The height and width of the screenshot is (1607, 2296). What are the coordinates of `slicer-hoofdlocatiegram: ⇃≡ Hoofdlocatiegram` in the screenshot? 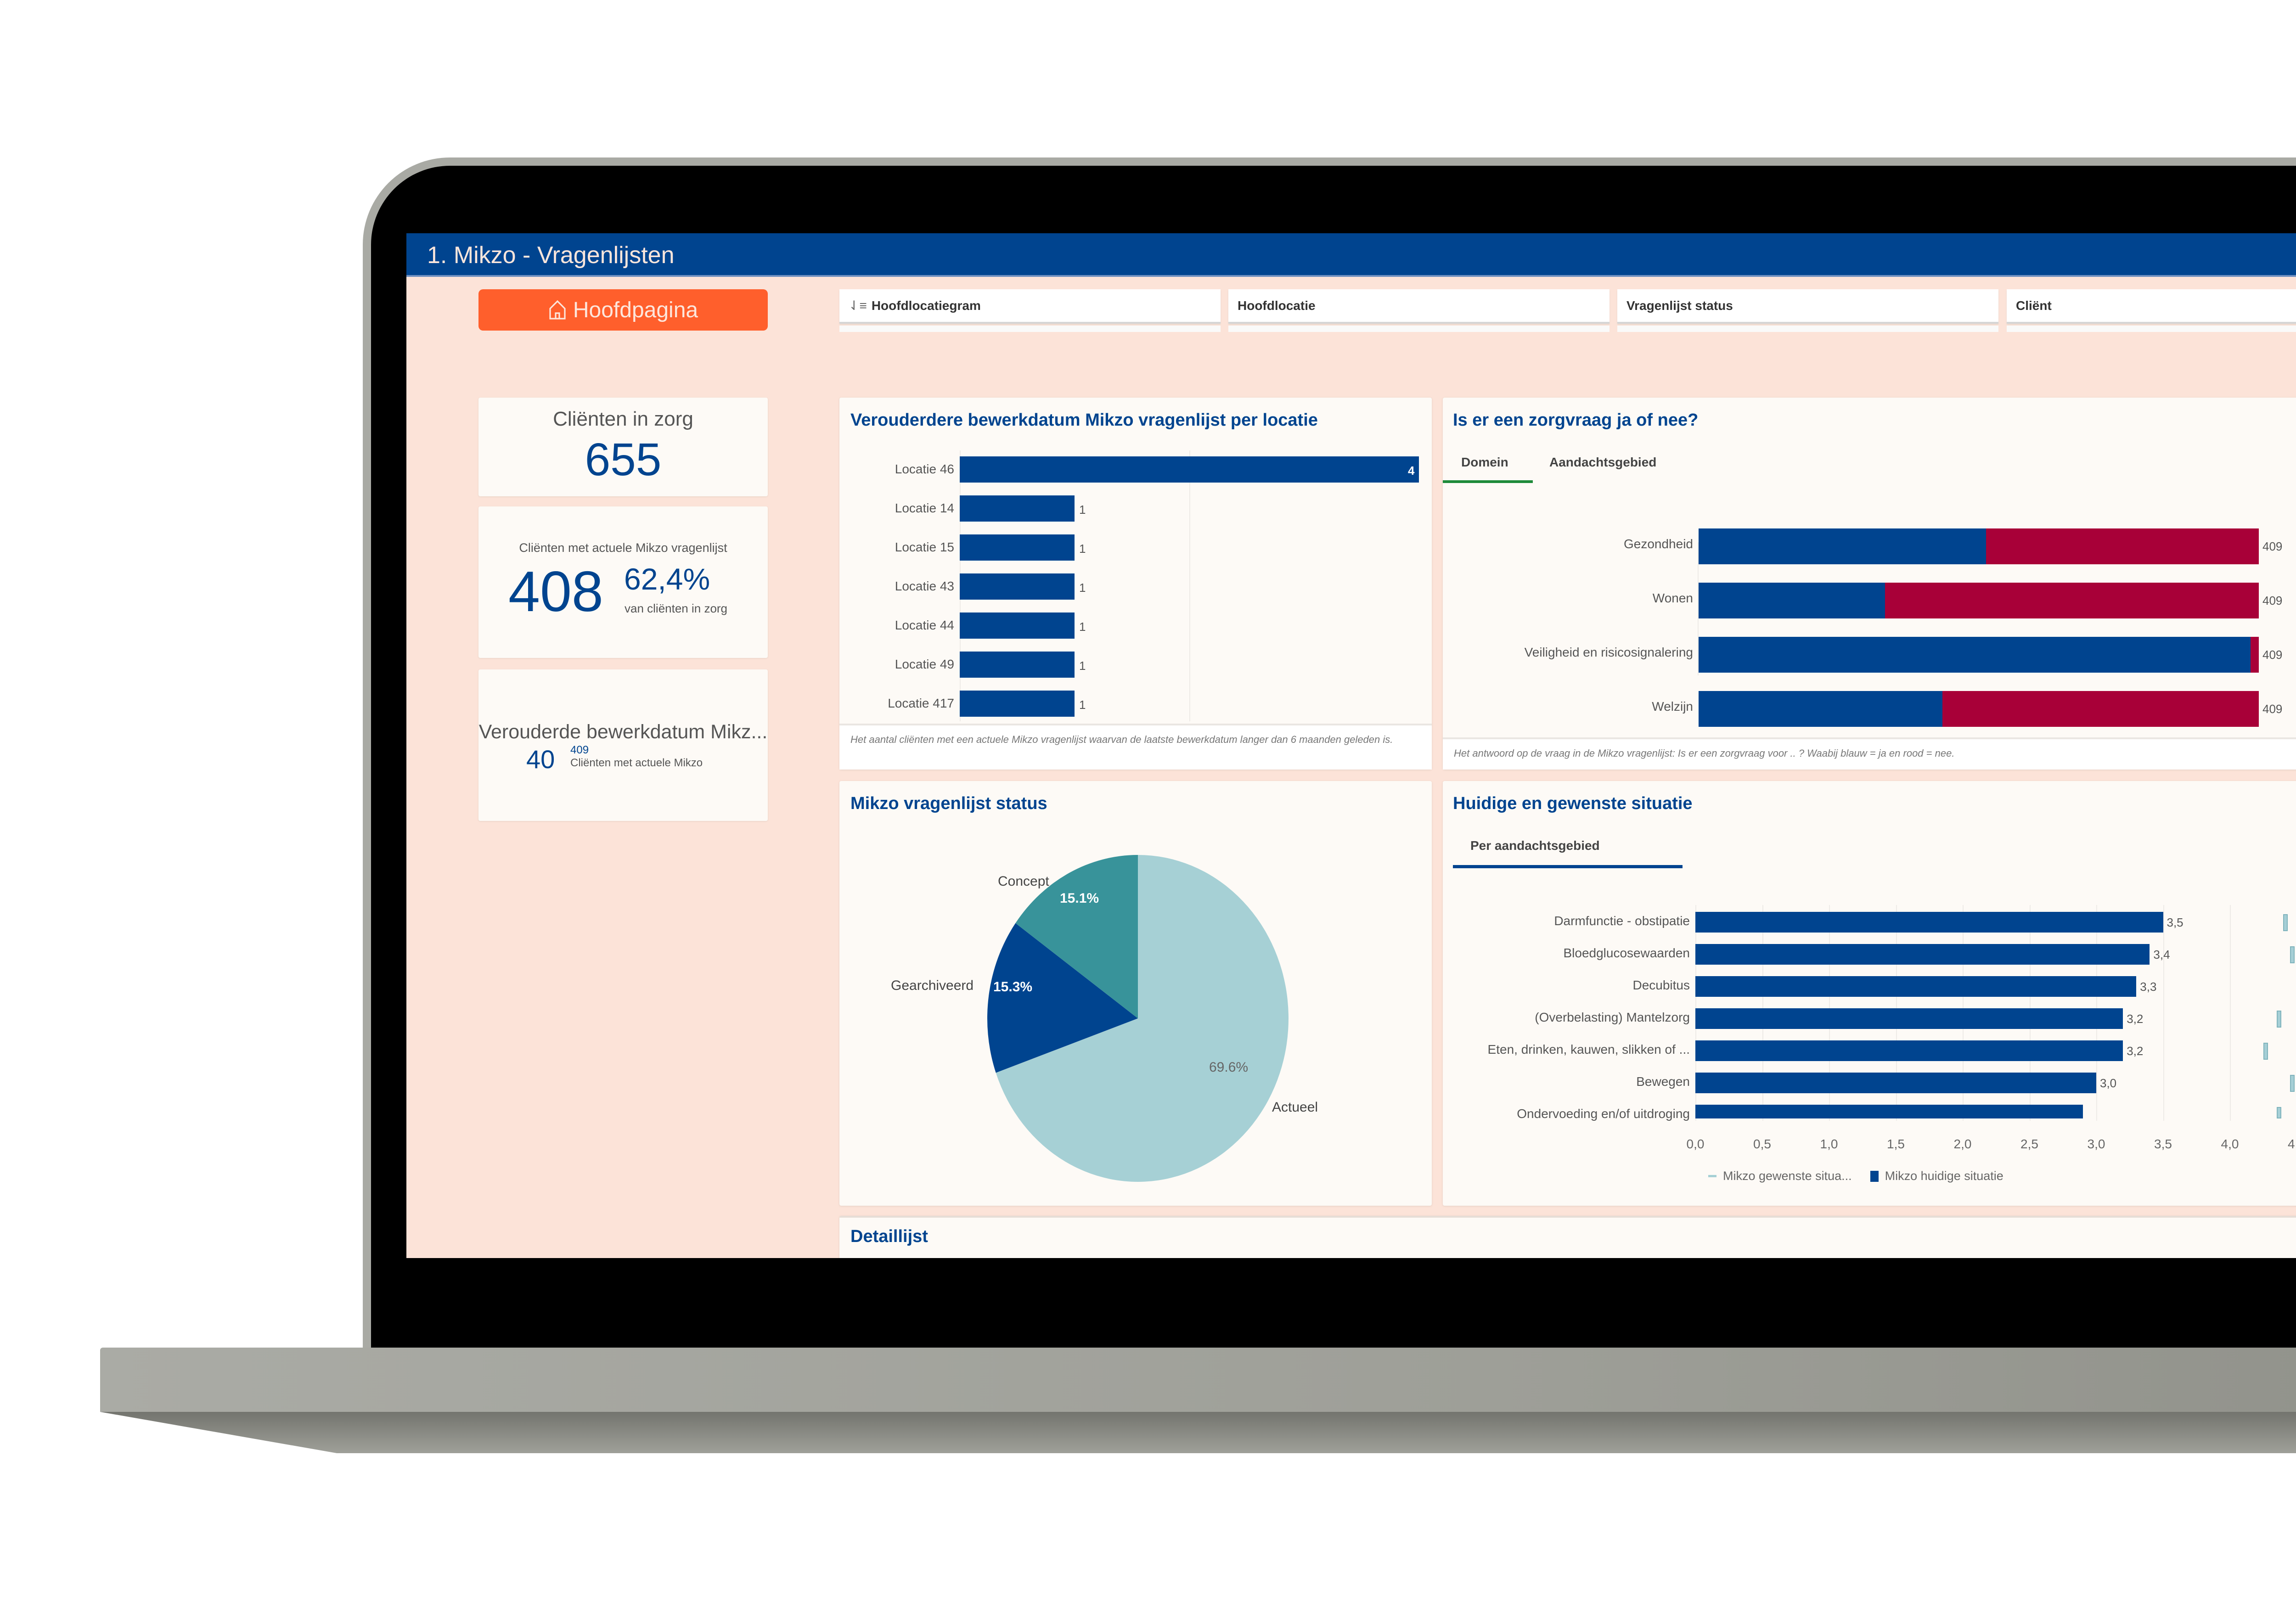 It's located at (1030, 306).